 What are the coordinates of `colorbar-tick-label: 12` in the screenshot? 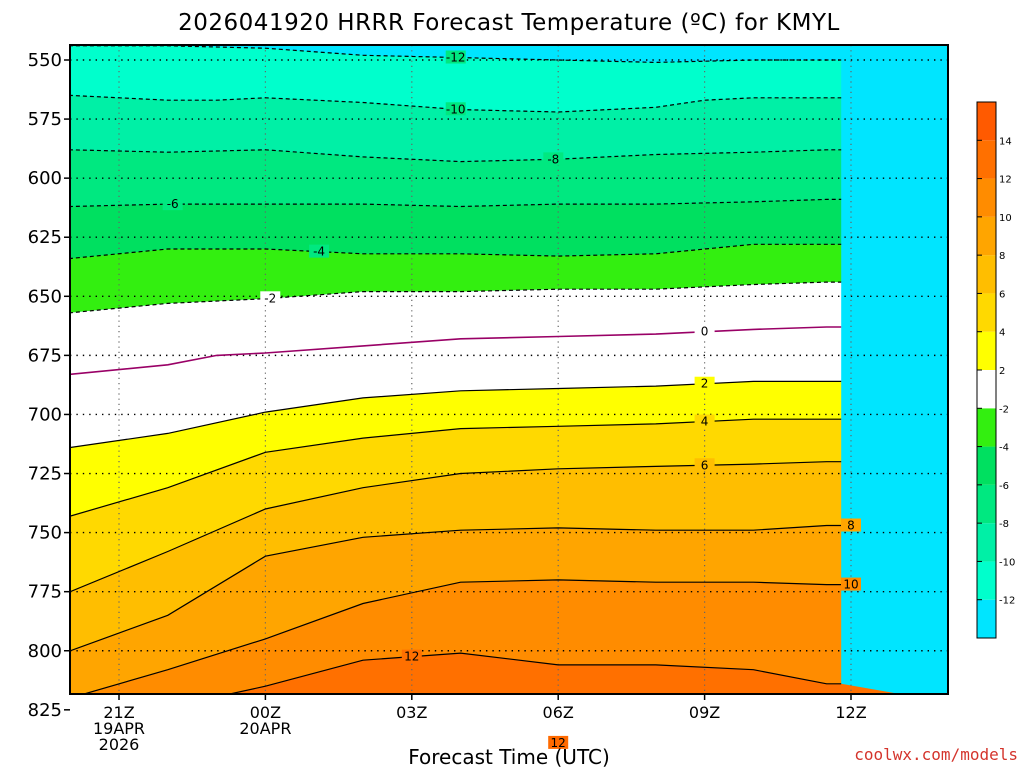 It's located at (1005, 180).